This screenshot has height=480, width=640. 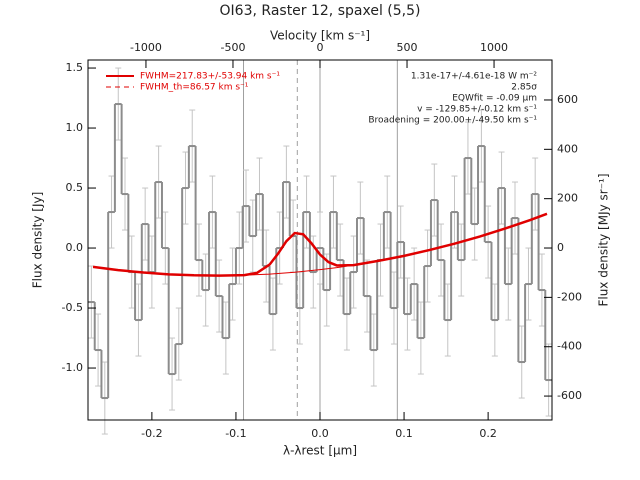 I want to click on annotation: 2.85σ, so click(x=524, y=88).